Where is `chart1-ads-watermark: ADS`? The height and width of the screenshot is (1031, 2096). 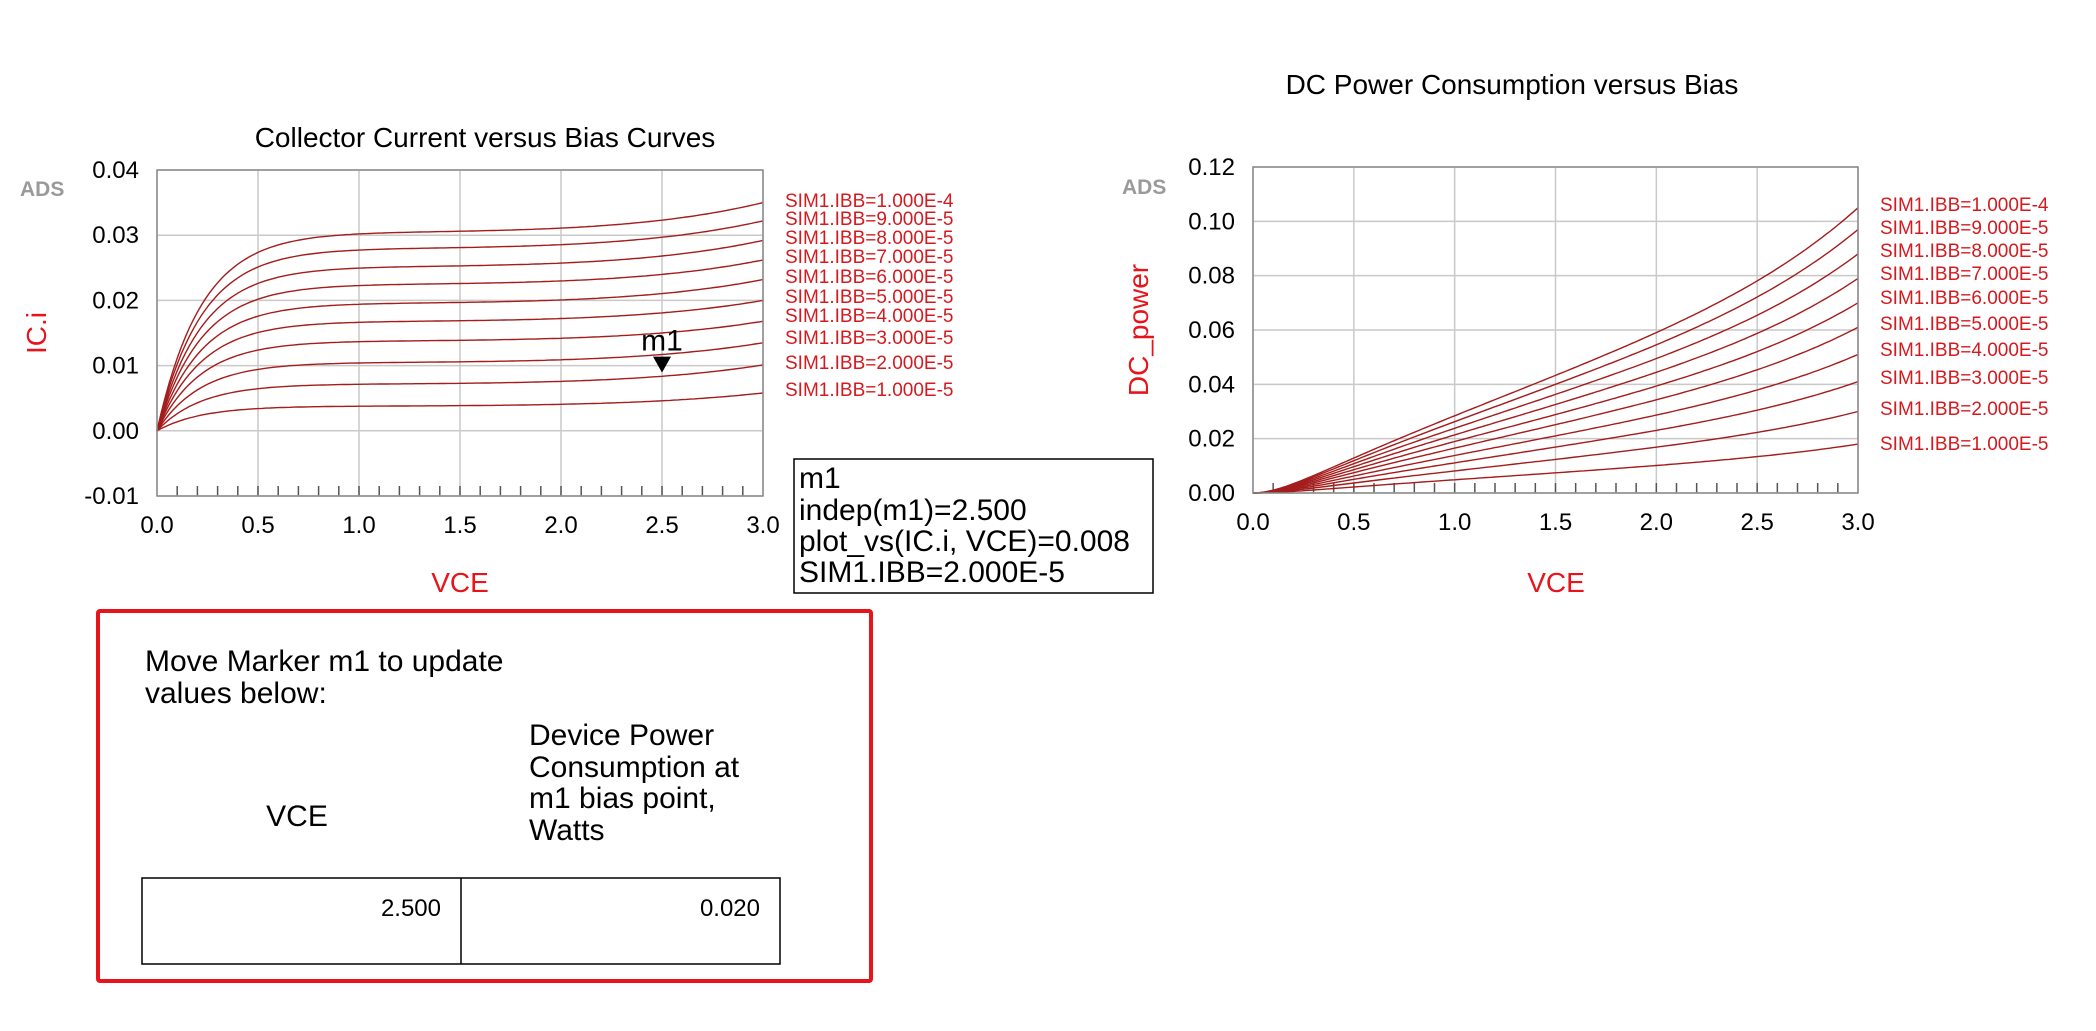
chart1-ads-watermark: ADS is located at coordinates (42, 189).